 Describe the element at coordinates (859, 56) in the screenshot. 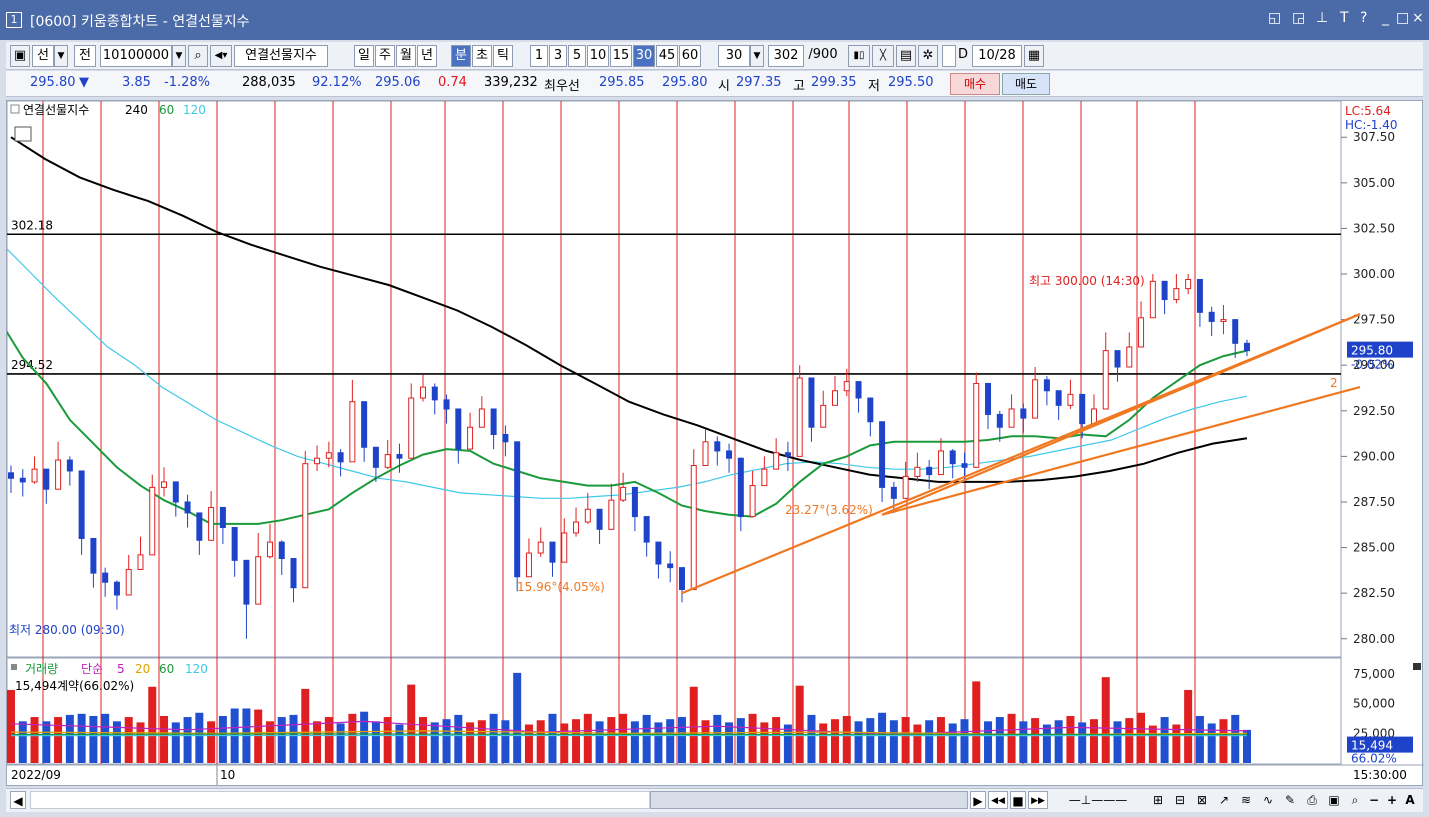

I see `candle-type-icon: ▮▯` at that location.